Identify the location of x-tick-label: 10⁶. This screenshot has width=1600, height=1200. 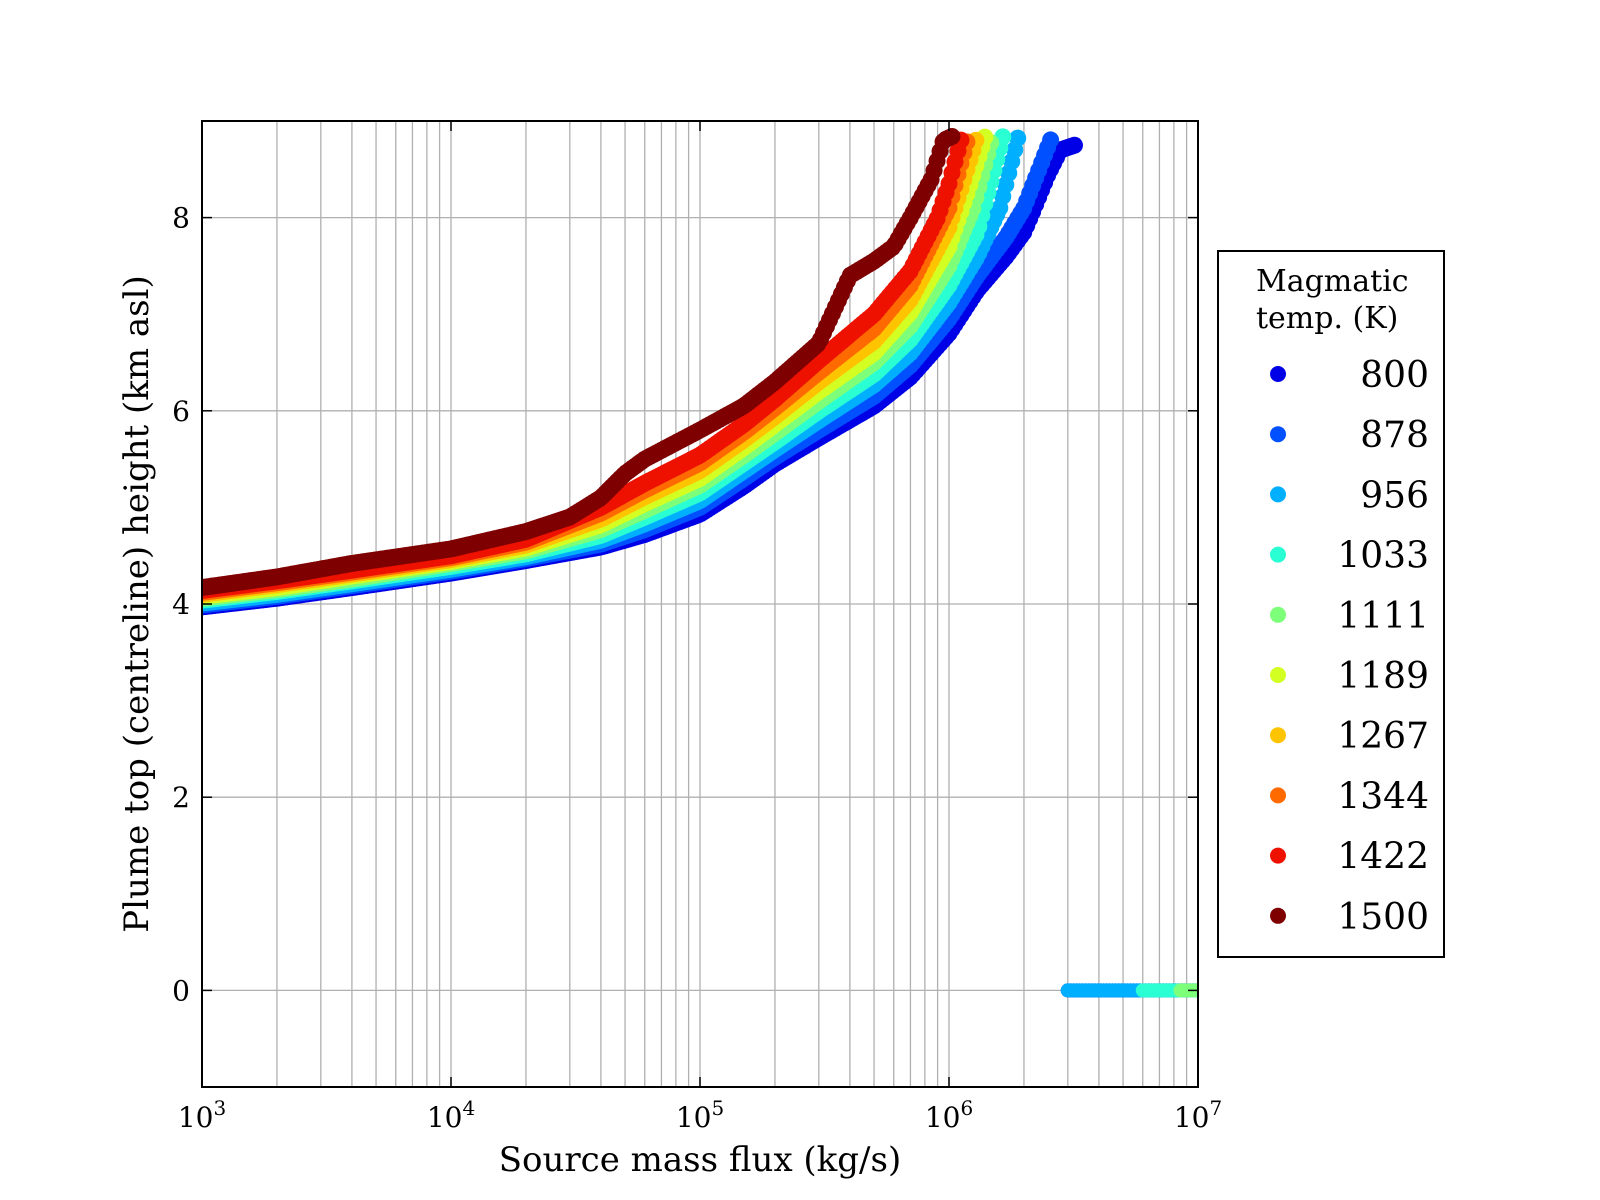
(949, 1115).